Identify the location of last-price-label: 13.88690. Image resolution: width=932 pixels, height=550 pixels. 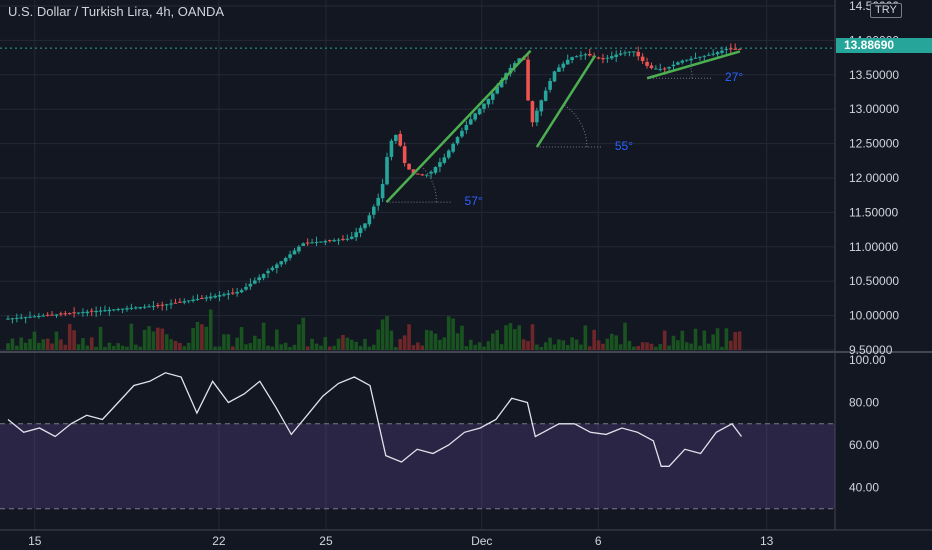
(869, 45).